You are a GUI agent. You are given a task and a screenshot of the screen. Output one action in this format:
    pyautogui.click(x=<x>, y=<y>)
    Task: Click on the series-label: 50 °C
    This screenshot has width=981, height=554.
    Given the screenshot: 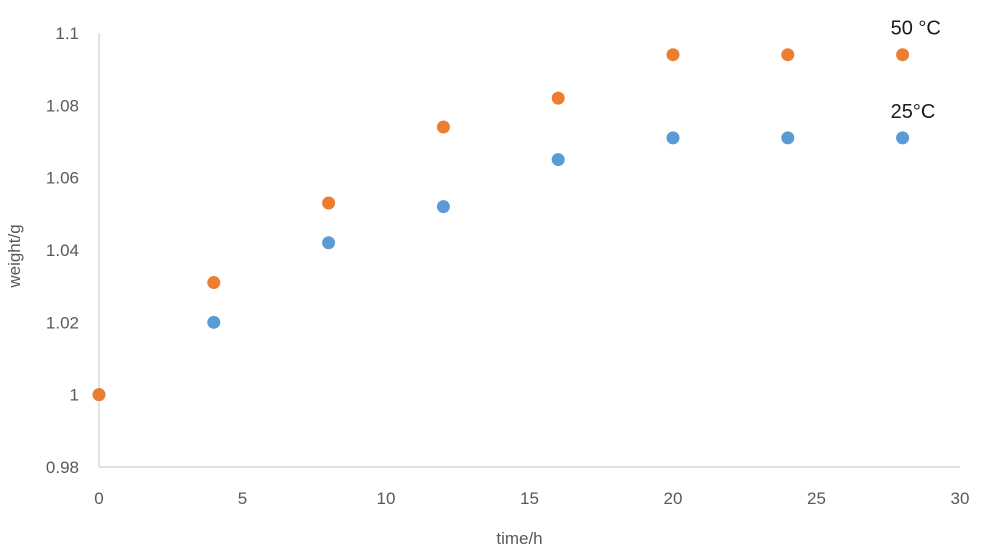 What is the action you would take?
    pyautogui.click(x=916, y=29)
    